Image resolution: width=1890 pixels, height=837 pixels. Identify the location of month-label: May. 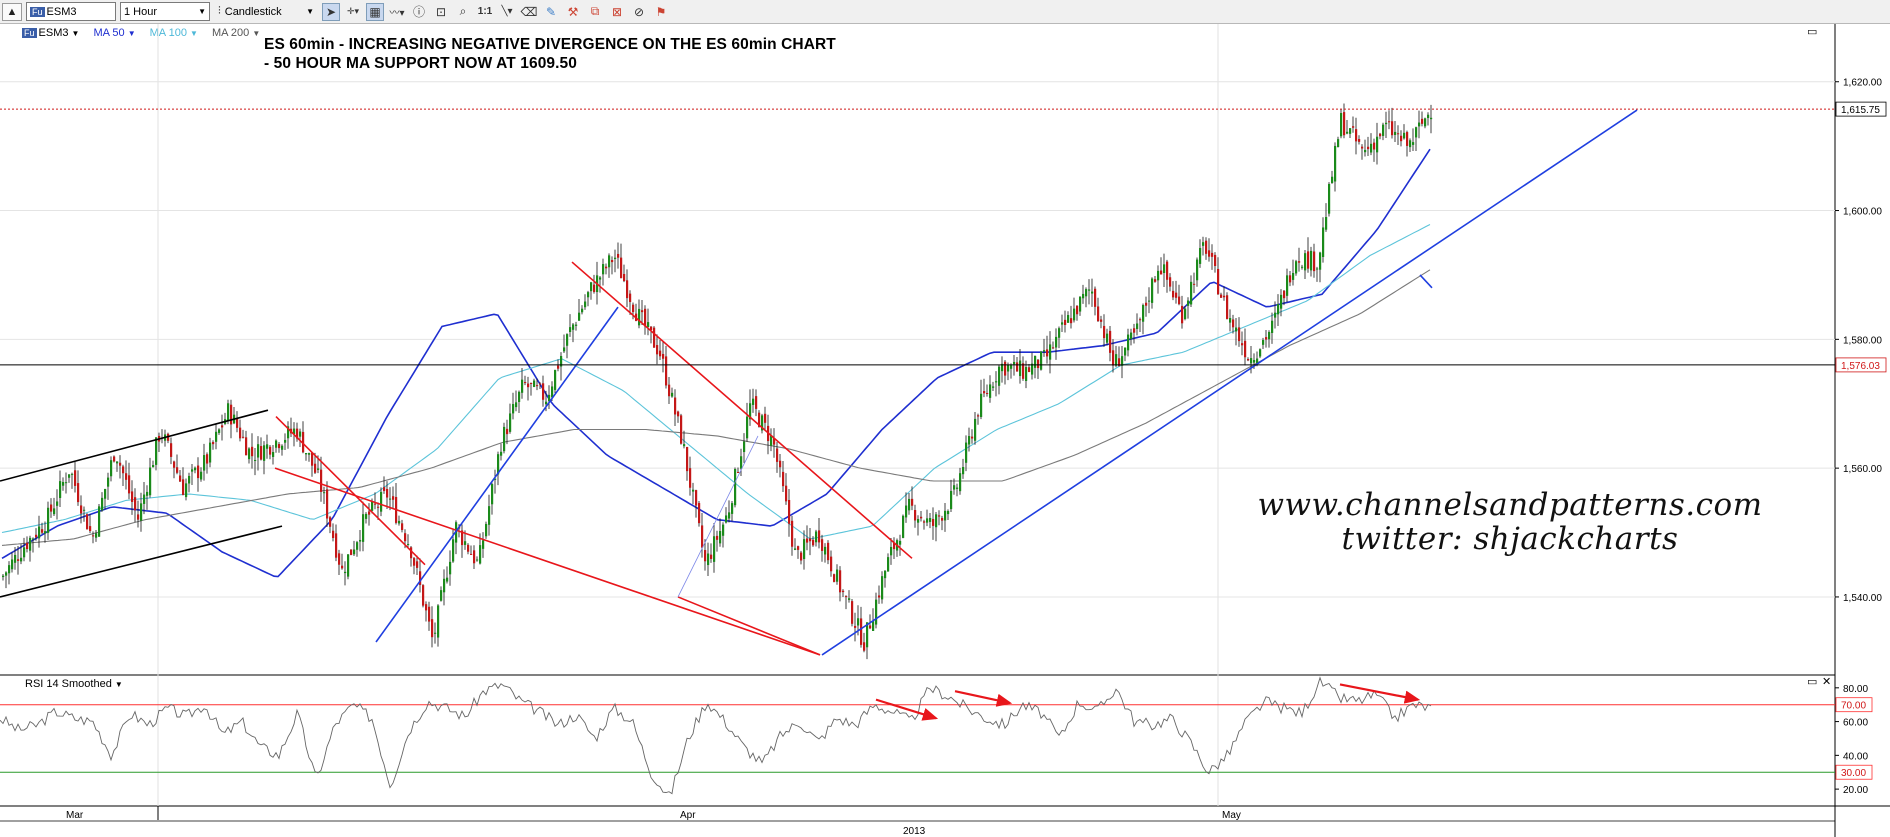
(1231, 815).